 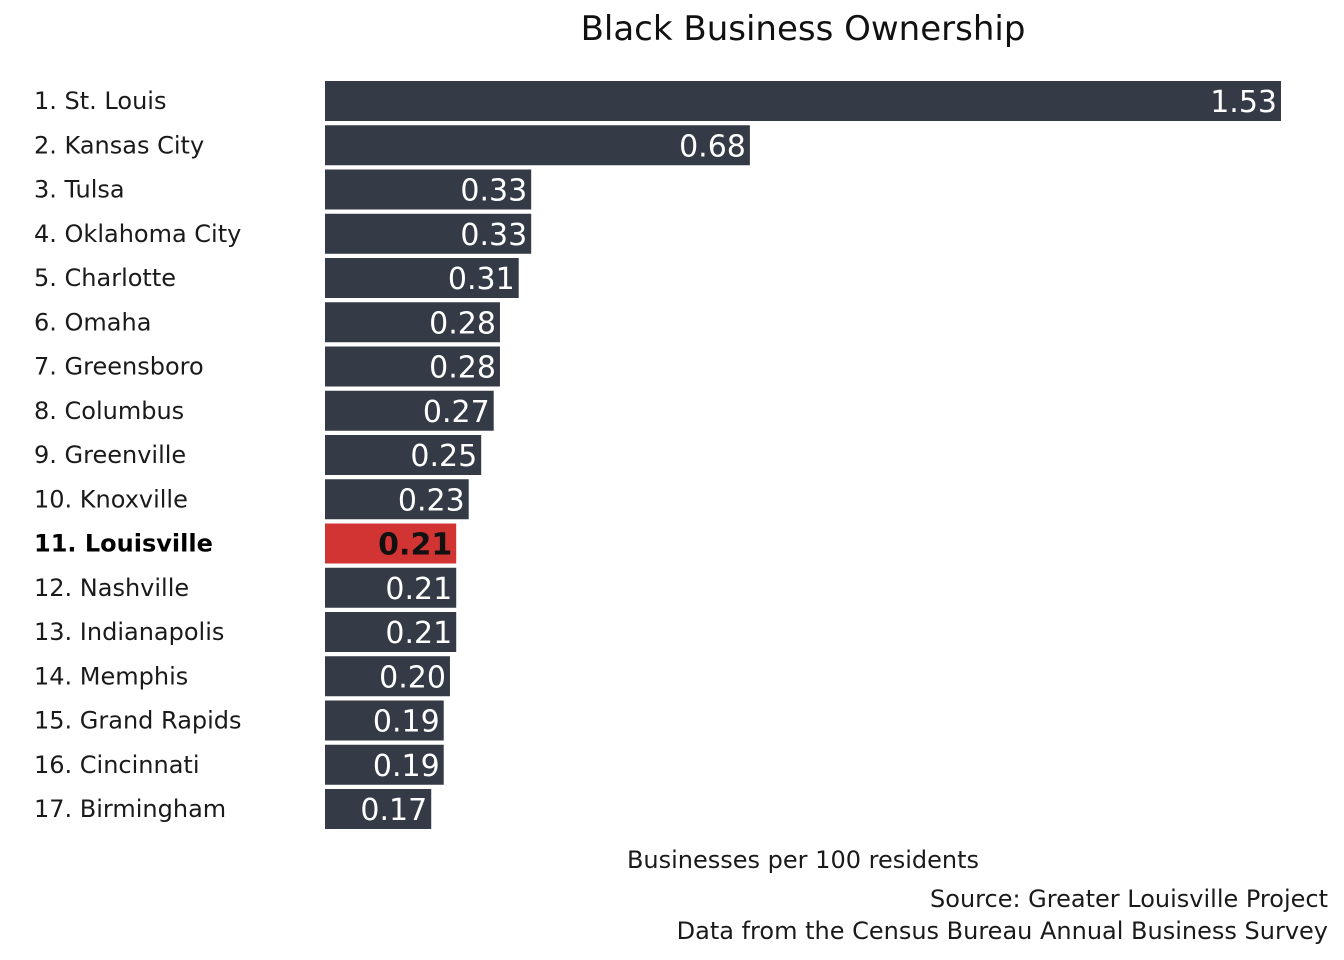 I want to click on category-label: 2. Kansas City, so click(x=119, y=145).